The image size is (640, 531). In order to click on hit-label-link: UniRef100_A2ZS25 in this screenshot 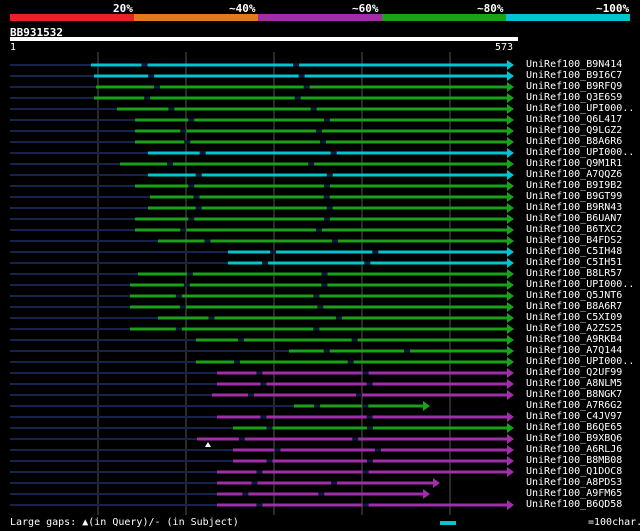, I will do `click(574, 328)`.